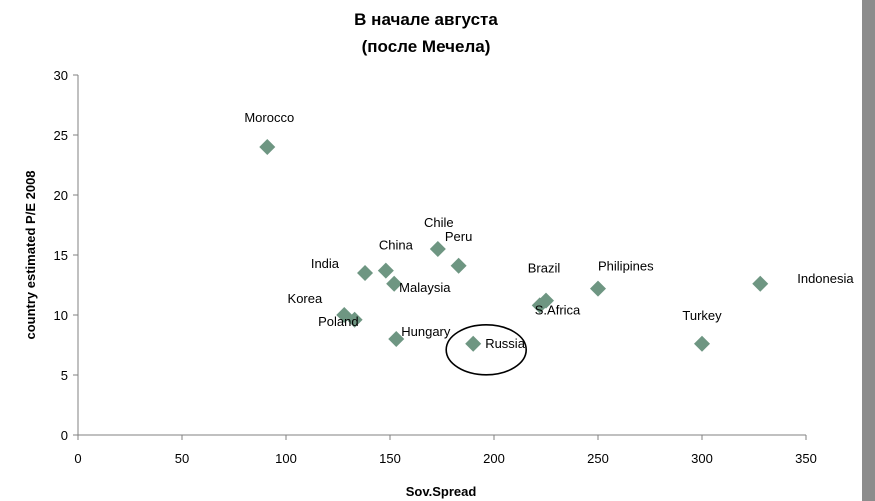  I want to click on data-point-chile, so click(437, 249).